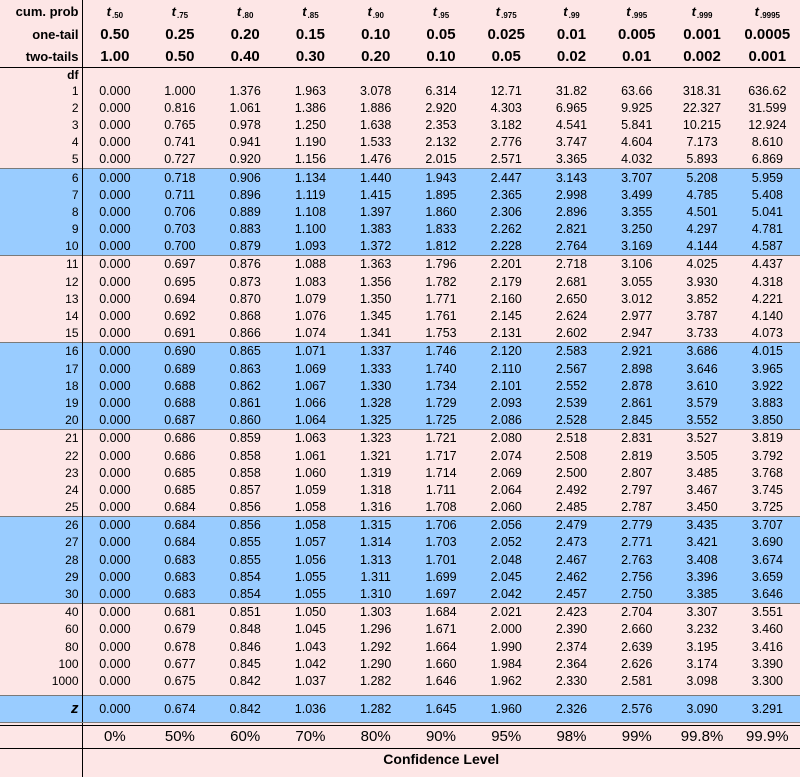  Describe the element at coordinates (310, 298) in the screenshot. I see `critical-value: 1.079` at that location.